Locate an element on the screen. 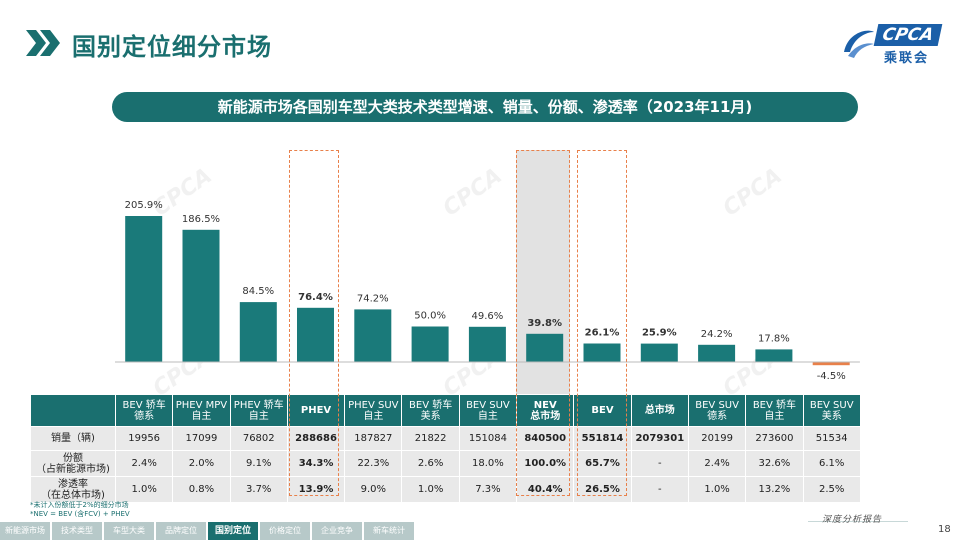  column-header: PHEV SUV 自主 is located at coordinates (373, 410).